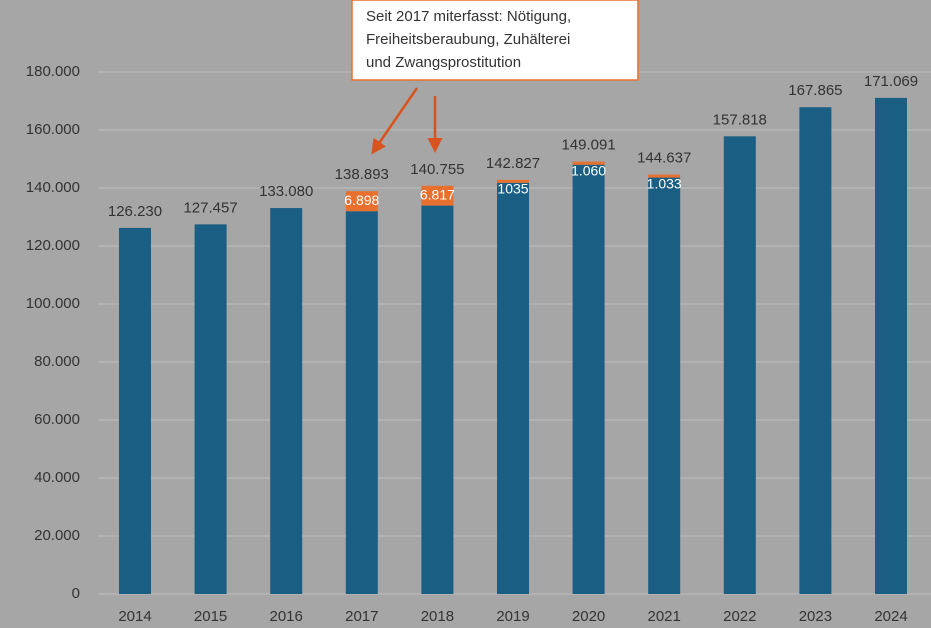  I want to click on annotation-line: Freiheitsberaubung, Zuhälterei, so click(468, 39).